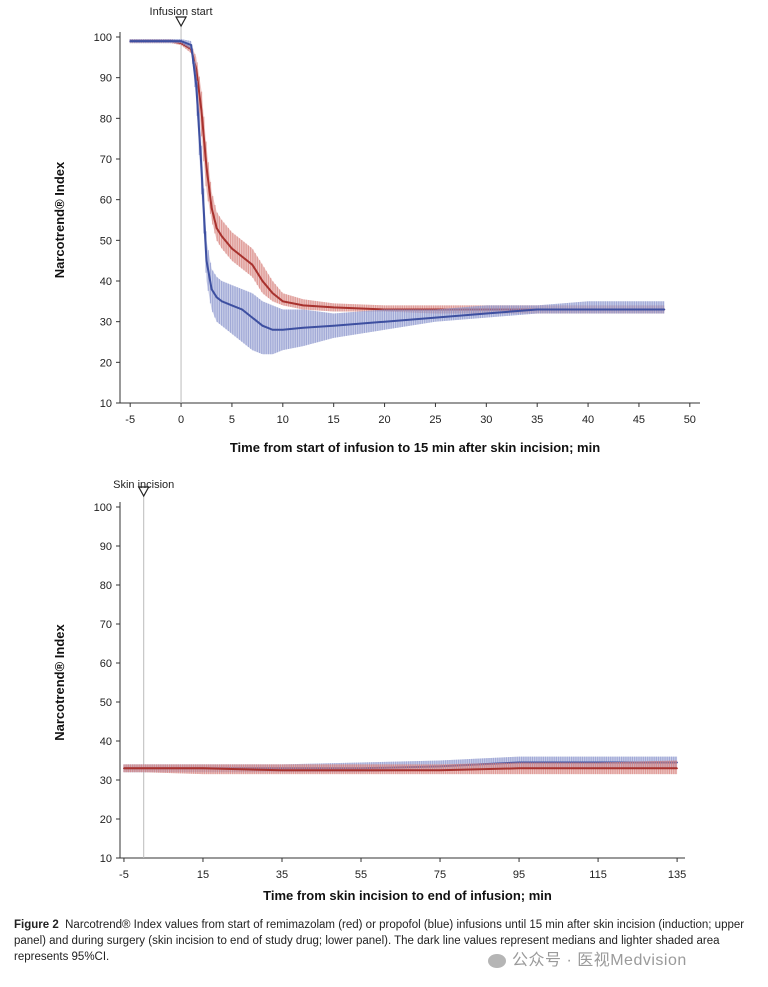  Describe the element at coordinates (59, 681) in the screenshot. I see `y-axis-title: Narcotrend® Index` at that location.